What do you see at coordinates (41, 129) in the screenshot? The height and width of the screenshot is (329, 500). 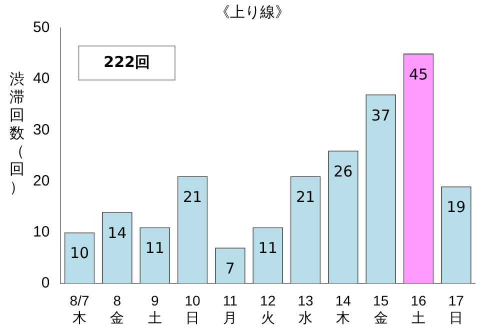 I see `y-tick-label: 30` at bounding box center [41, 129].